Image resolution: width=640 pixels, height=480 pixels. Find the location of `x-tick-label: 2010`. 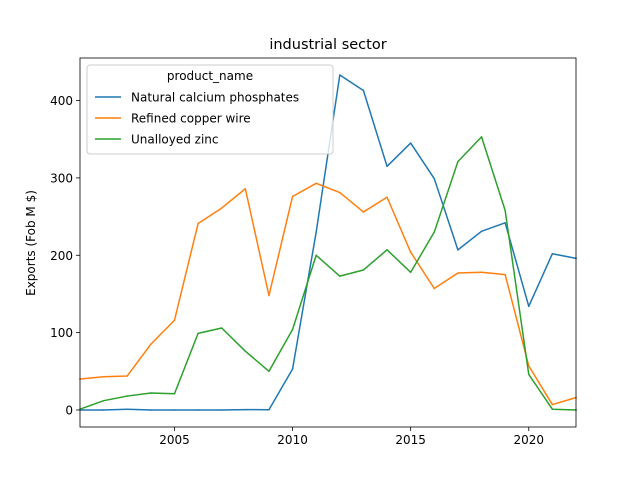

x-tick-label: 2010 is located at coordinates (292, 440).